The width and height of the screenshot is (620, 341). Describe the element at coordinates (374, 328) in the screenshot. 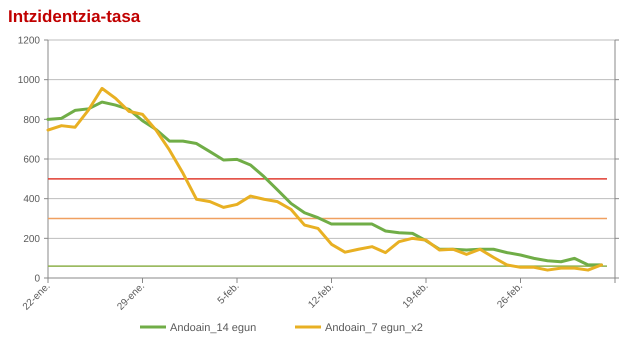

I see `legend-label: Andoain_7 egun_x2` at that location.